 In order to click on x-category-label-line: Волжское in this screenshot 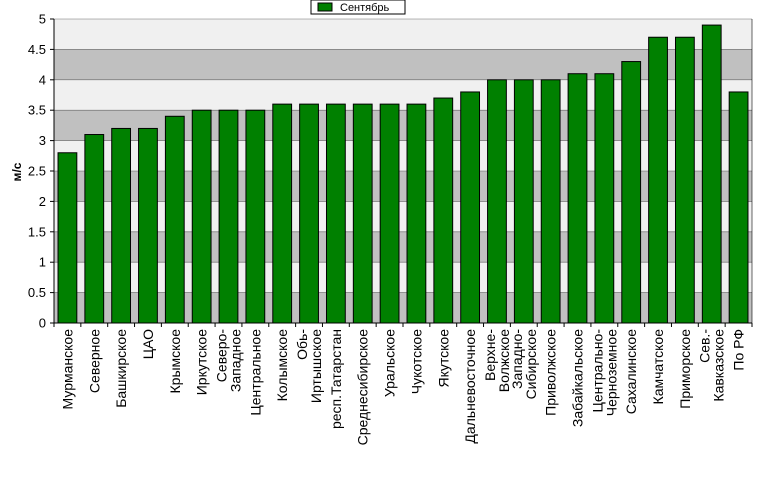, I will do `click(504, 360)`.